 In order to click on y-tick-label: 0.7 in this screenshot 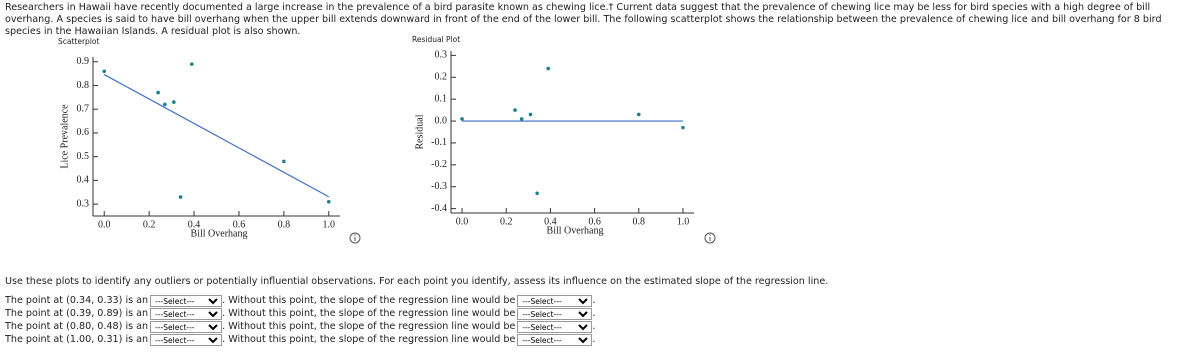, I will do `click(83, 109)`.